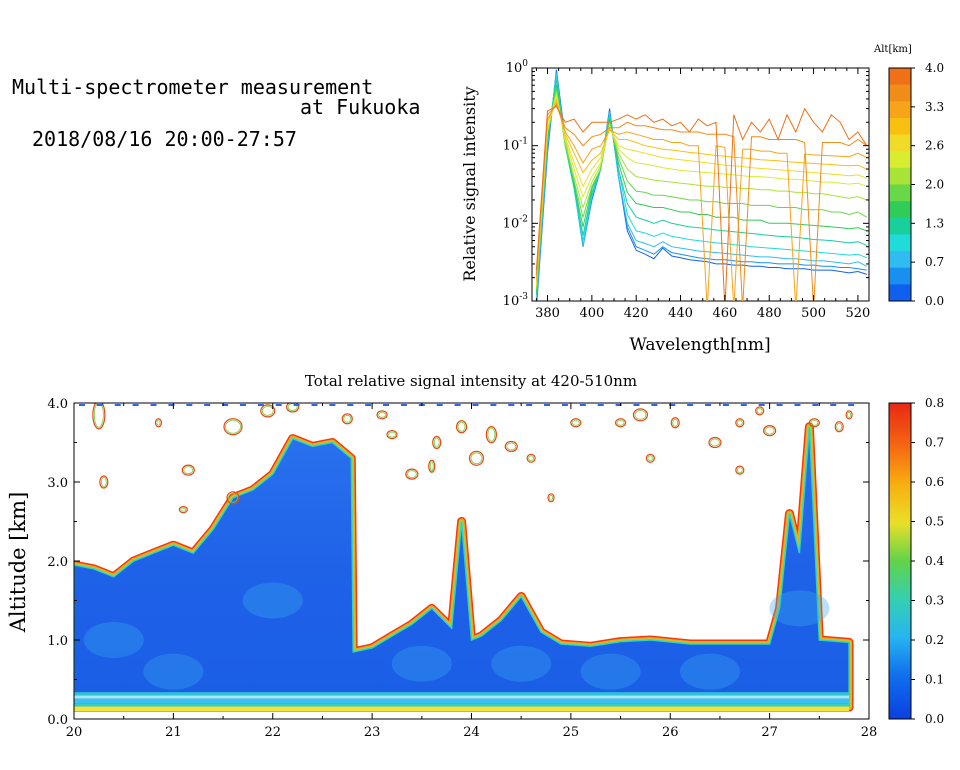  I want to click on intensity-colorbar-label: 0.5, so click(934, 522).